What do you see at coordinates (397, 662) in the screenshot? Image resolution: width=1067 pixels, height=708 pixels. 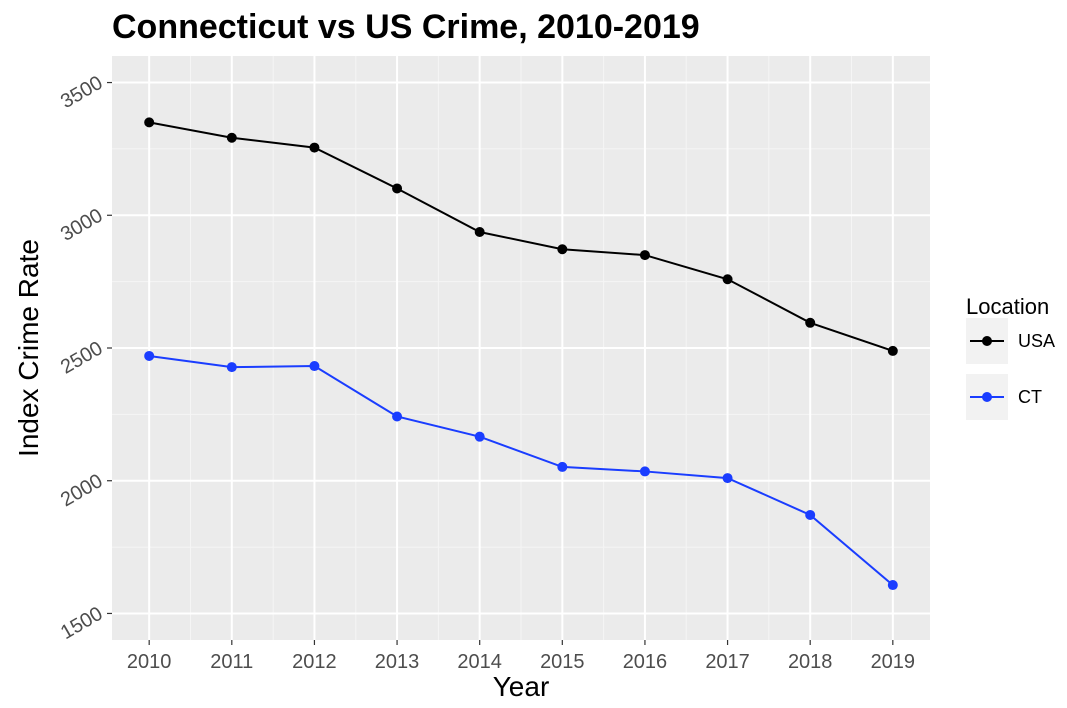 I see `x-tick-label: 2013` at bounding box center [397, 662].